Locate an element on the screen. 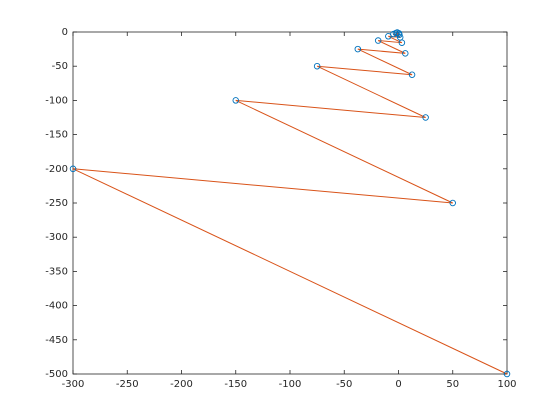 The height and width of the screenshot is (420, 560). y-tick-label: -450 is located at coordinates (56, 340).